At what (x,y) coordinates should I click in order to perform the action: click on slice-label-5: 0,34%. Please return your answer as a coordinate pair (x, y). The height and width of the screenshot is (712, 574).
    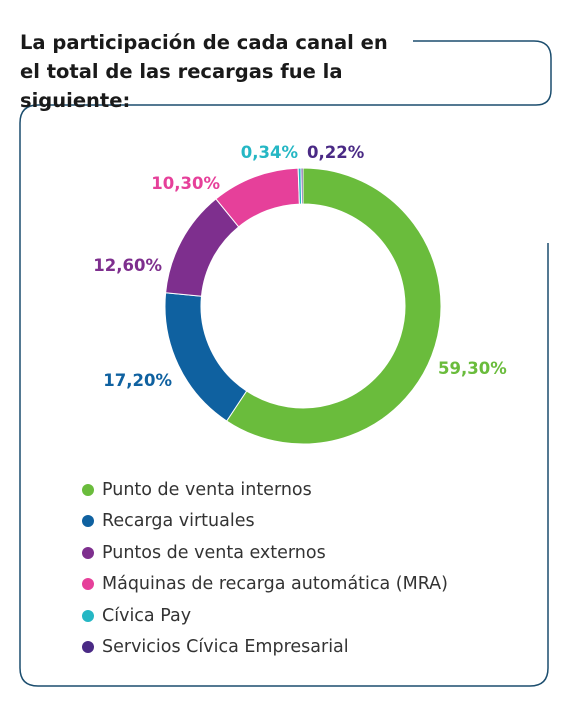
    Looking at the image, I should click on (270, 152).